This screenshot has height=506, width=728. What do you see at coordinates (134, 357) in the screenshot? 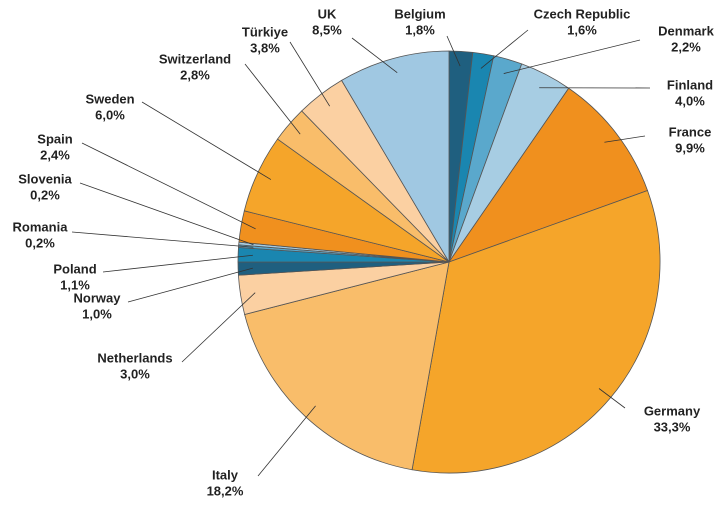
I see `slice-label: Netherlands` at bounding box center [134, 357].